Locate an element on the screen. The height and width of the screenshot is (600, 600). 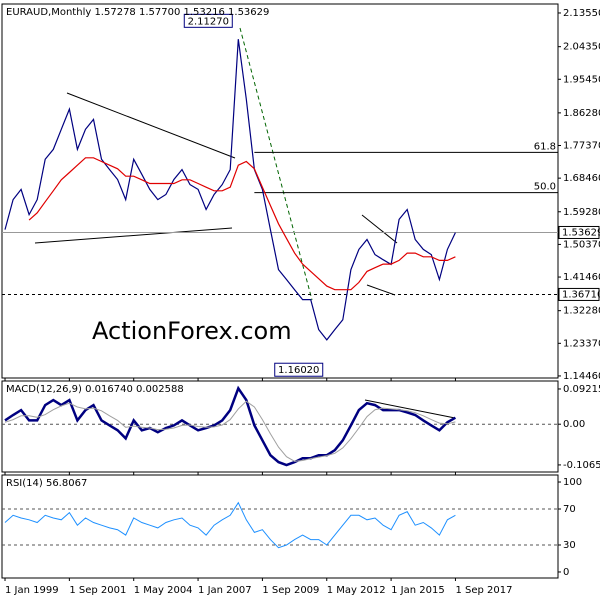
macd-panel is located at coordinates (280, 426).